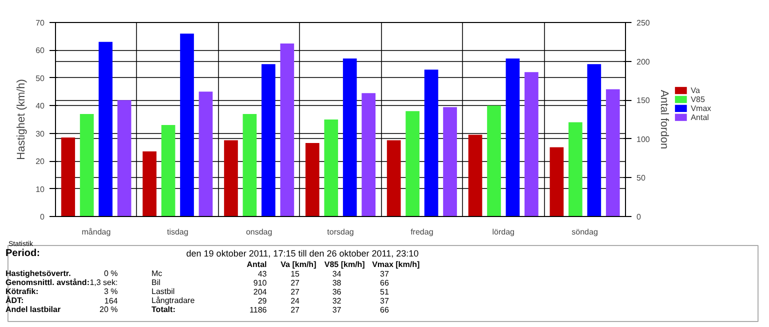 The height and width of the screenshot is (327, 769). I want to click on x-tick-label: fredag, so click(422, 232).